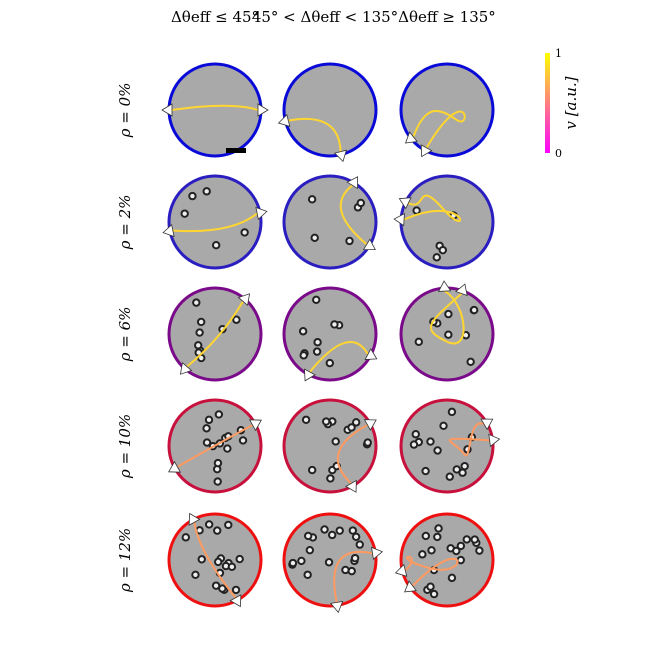  I want to click on row-label: ρ = 6%, so click(125, 335).